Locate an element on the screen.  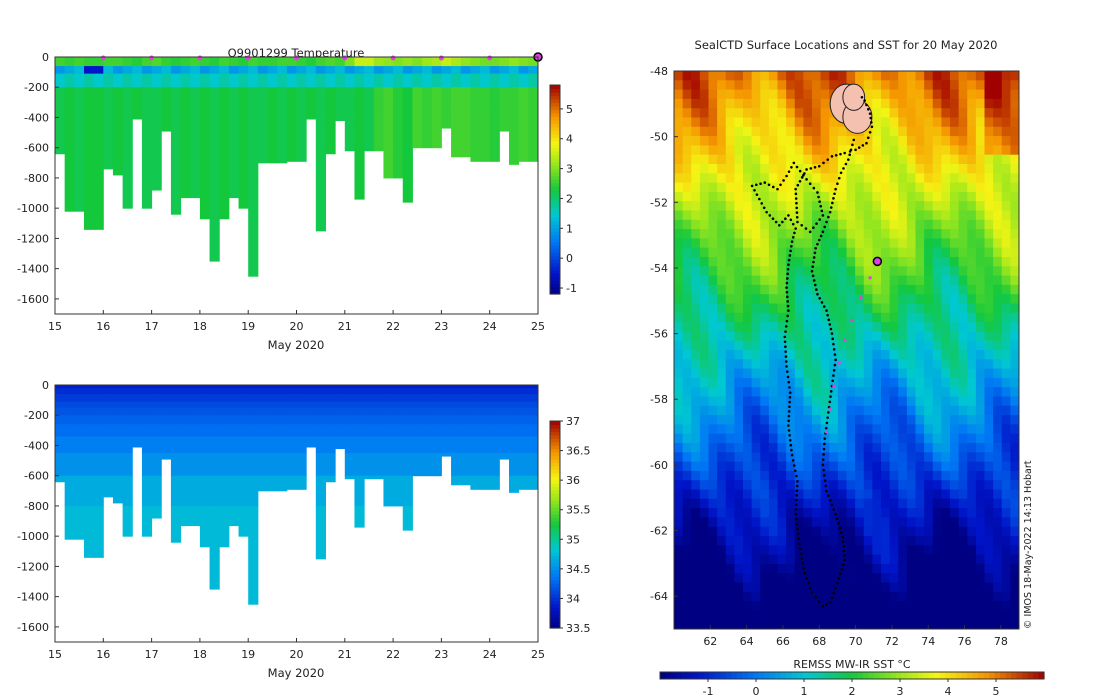
sst-colorbar-label: REMSS MW-IR SST °C is located at coordinates (852, 664).